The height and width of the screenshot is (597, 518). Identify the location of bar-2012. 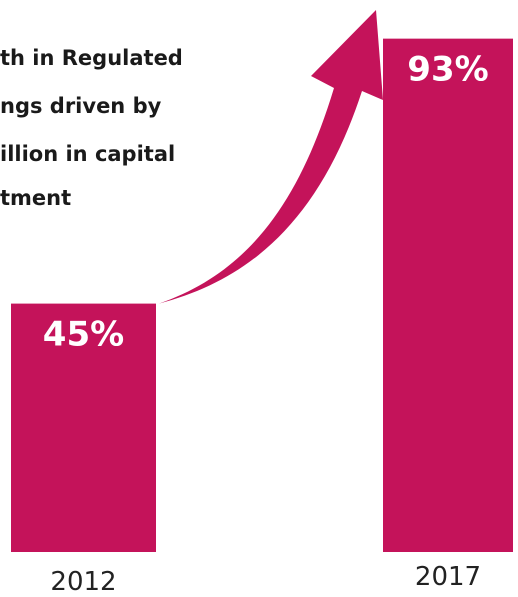
(83, 427).